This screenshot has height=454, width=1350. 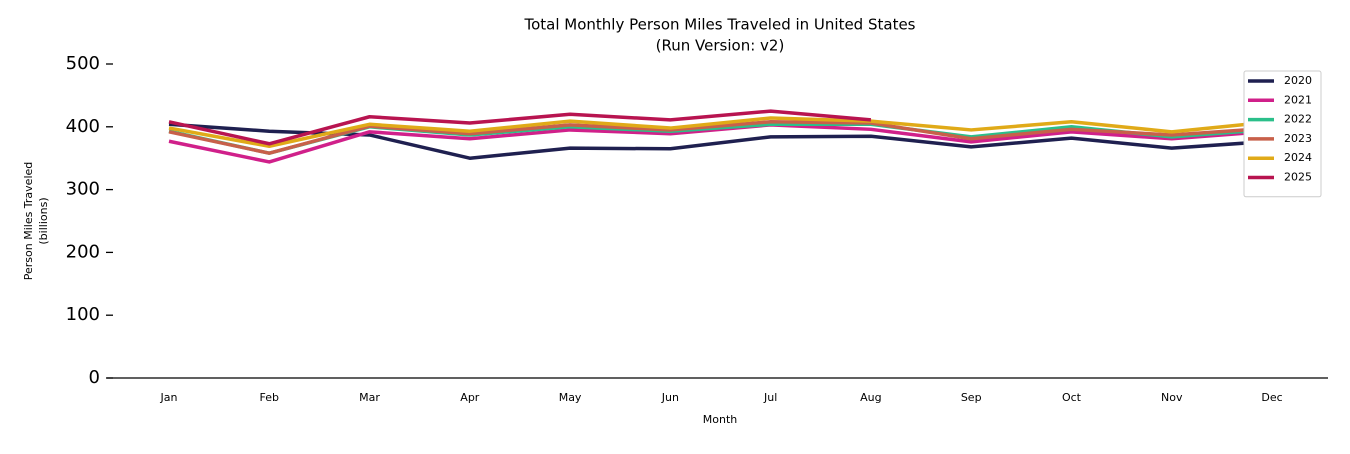 I want to click on x-tick-label: Sep, so click(x=971, y=397).